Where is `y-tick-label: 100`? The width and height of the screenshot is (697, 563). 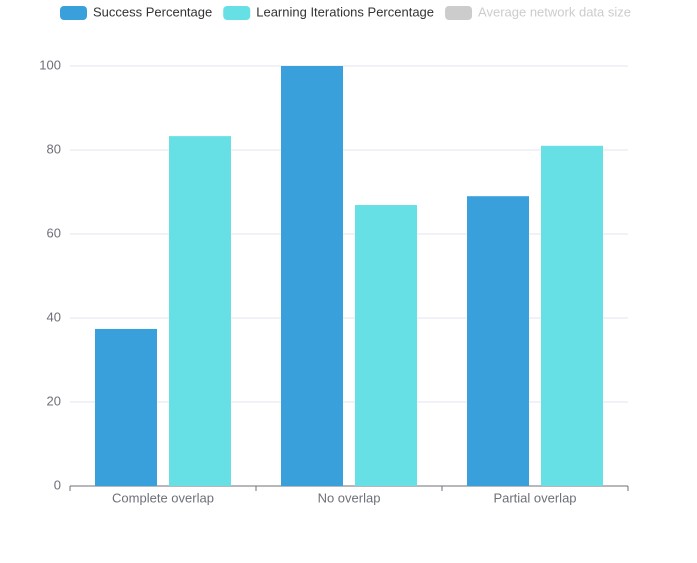 y-tick-label: 100 is located at coordinates (50, 64).